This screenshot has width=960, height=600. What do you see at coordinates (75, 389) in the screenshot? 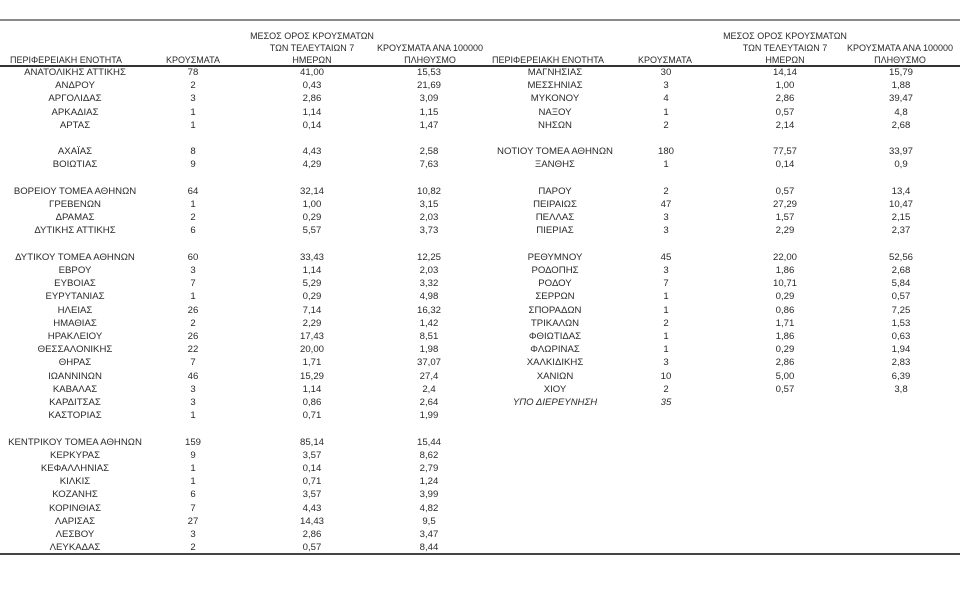
I see `region-cell: ΚΑΒΑΛΑΣ` at bounding box center [75, 389].